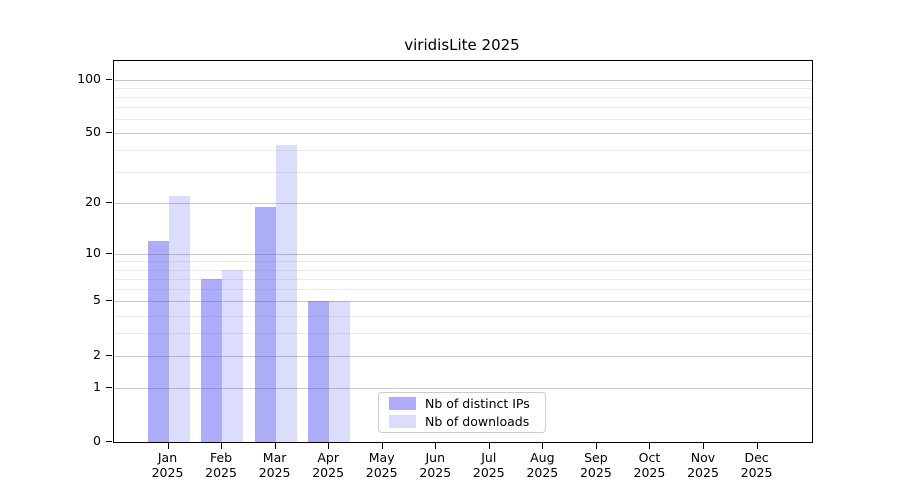 The height and width of the screenshot is (500, 900). What do you see at coordinates (381, 457) in the screenshot?
I see `x-tick-month: May` at bounding box center [381, 457].